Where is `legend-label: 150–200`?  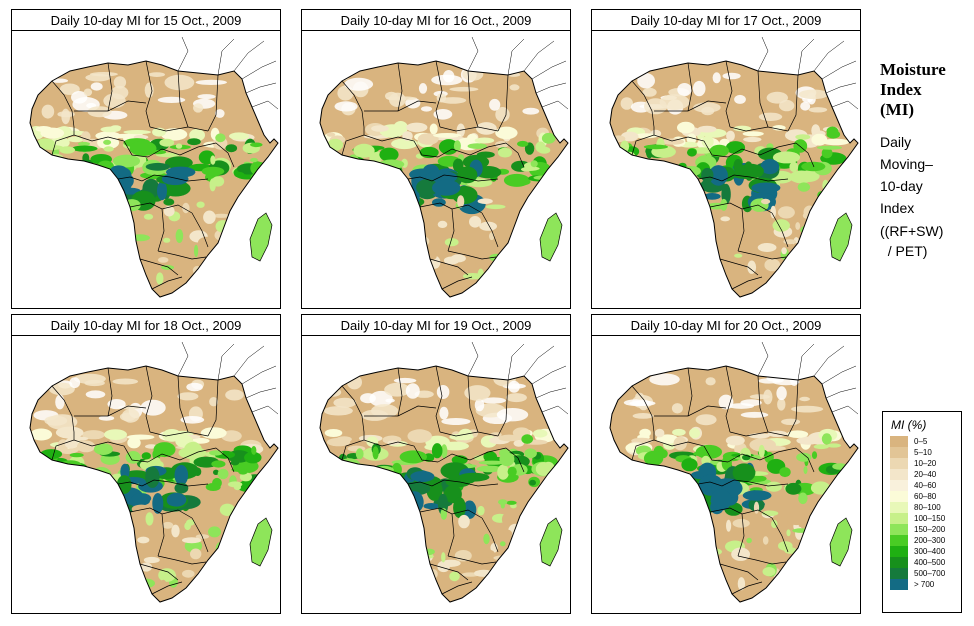
legend-label: 150–200 is located at coordinates (930, 529).